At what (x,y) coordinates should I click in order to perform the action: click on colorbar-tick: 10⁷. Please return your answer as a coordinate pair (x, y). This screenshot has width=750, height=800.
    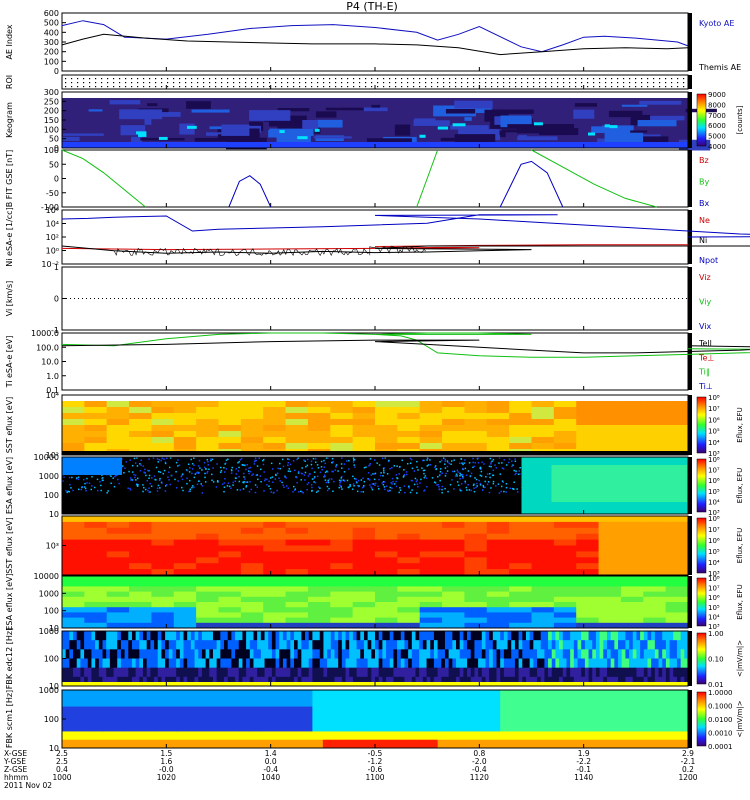
    Looking at the image, I should click on (714, 589).